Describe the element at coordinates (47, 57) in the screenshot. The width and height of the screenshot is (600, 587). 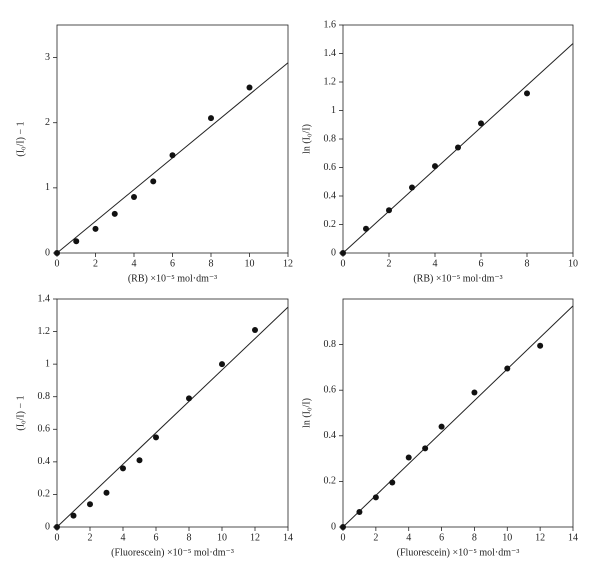
I see `y-tick-label: 3` at that location.